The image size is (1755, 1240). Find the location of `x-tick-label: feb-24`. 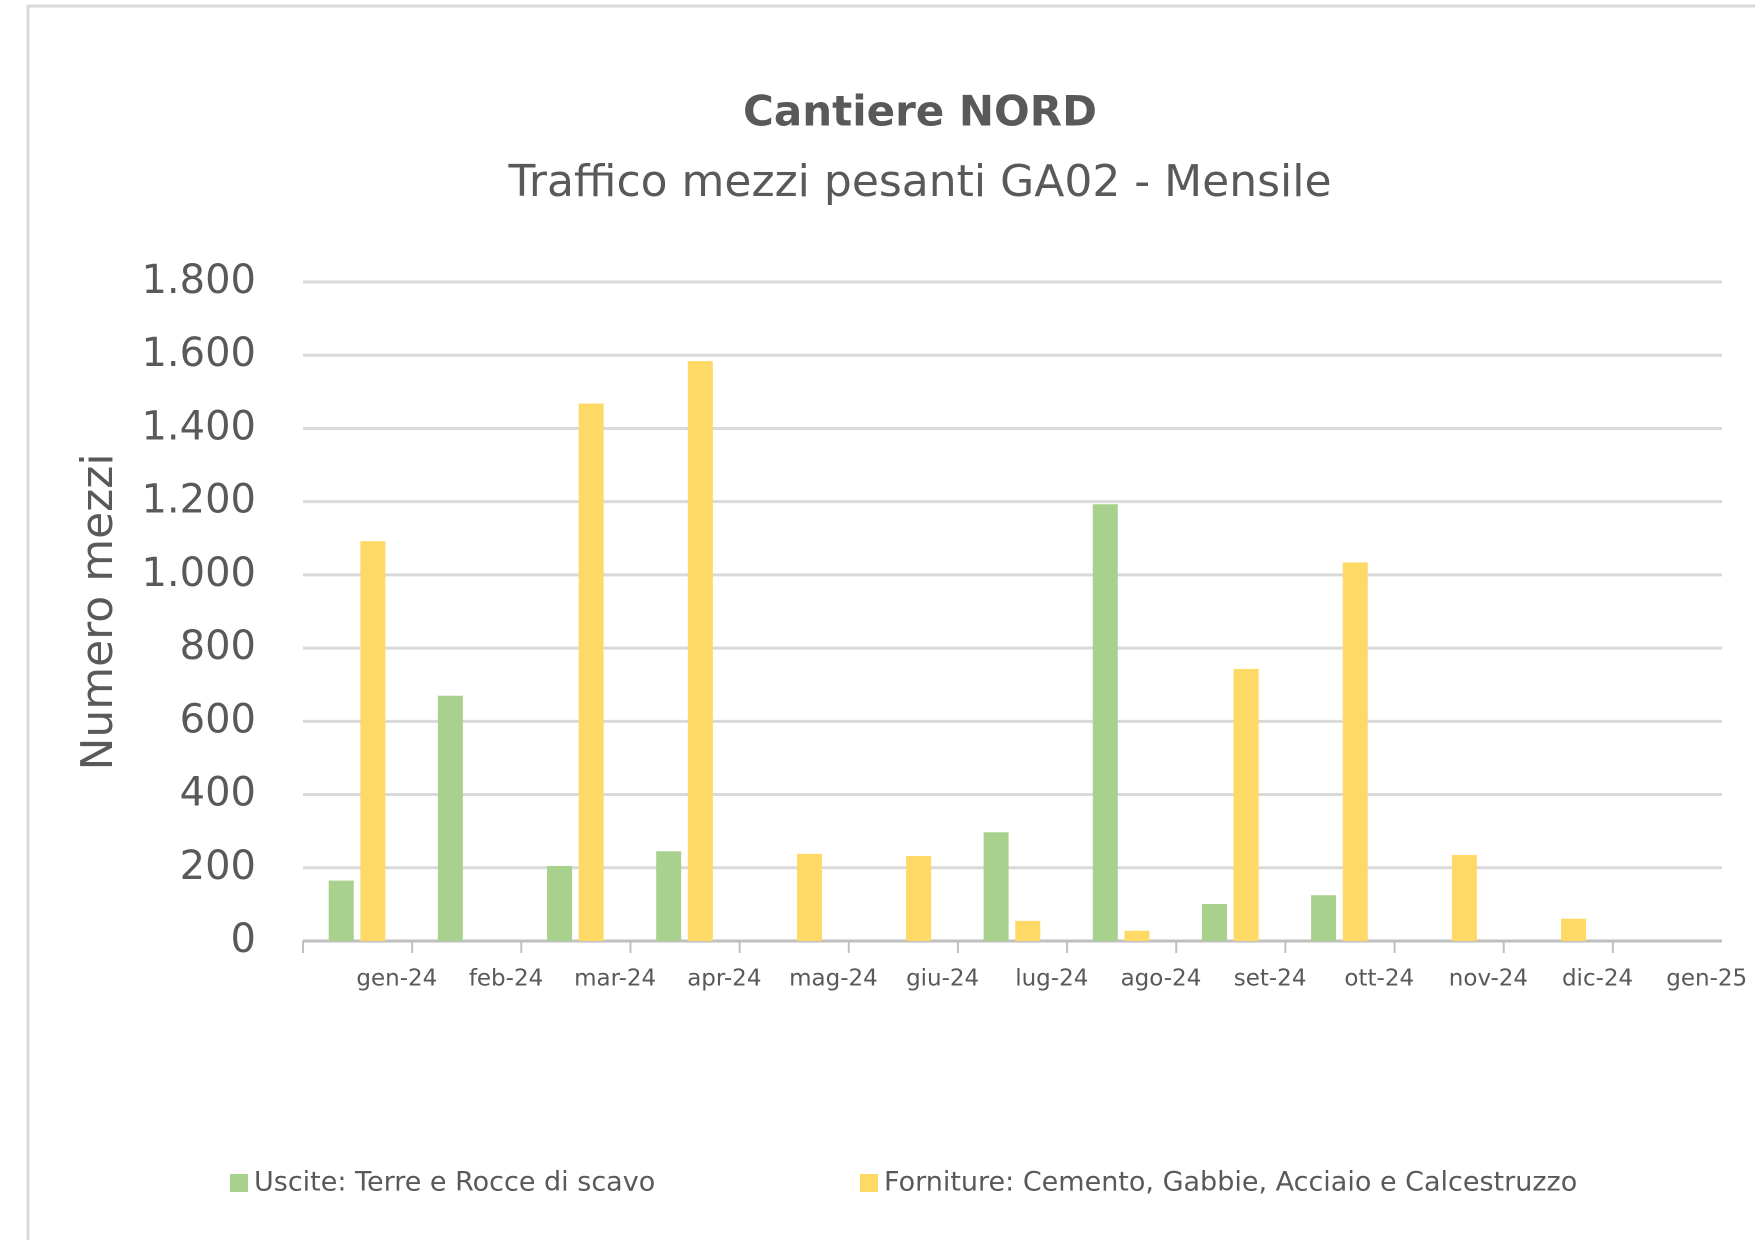

x-tick-label: feb-24 is located at coordinates (506, 979).